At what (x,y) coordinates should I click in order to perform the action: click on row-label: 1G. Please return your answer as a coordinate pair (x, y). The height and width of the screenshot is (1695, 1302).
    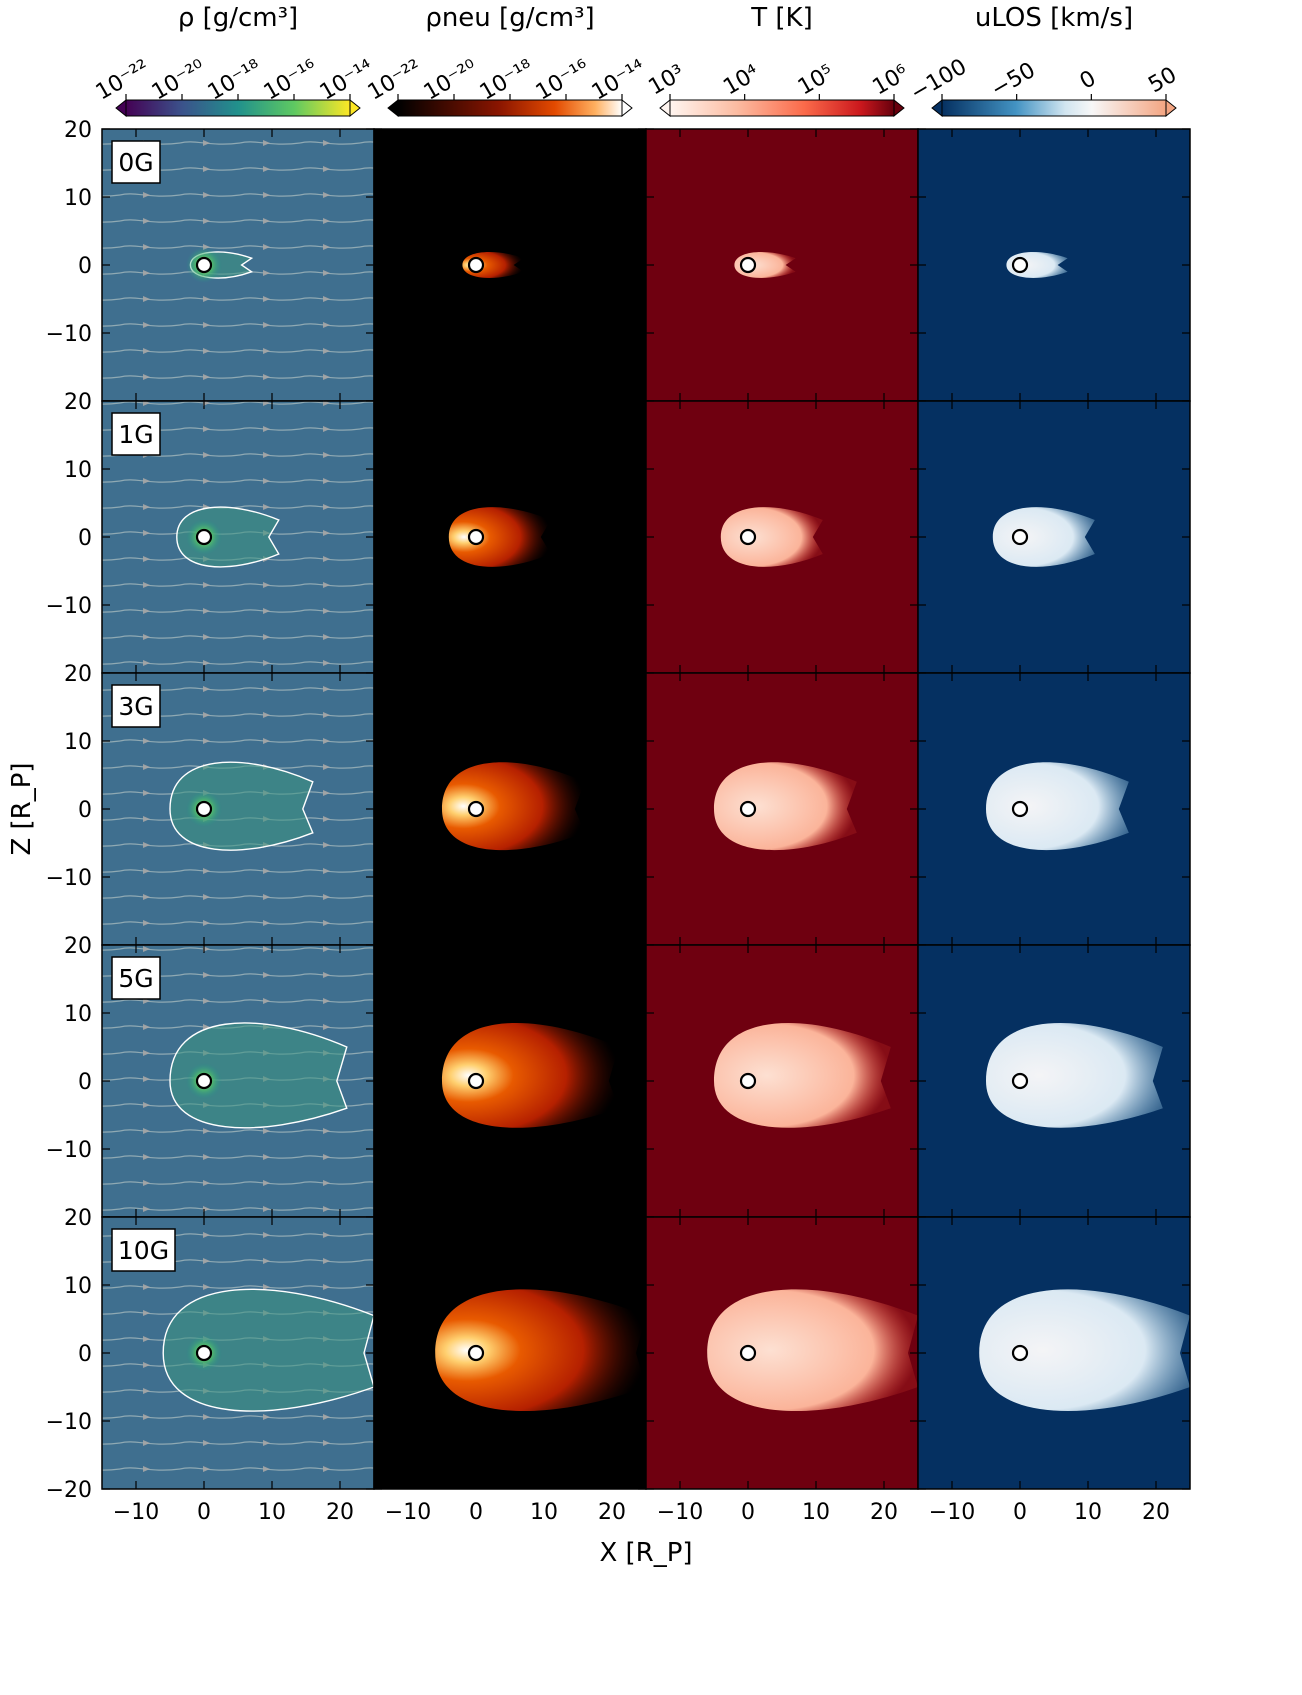
    Looking at the image, I should click on (135, 434).